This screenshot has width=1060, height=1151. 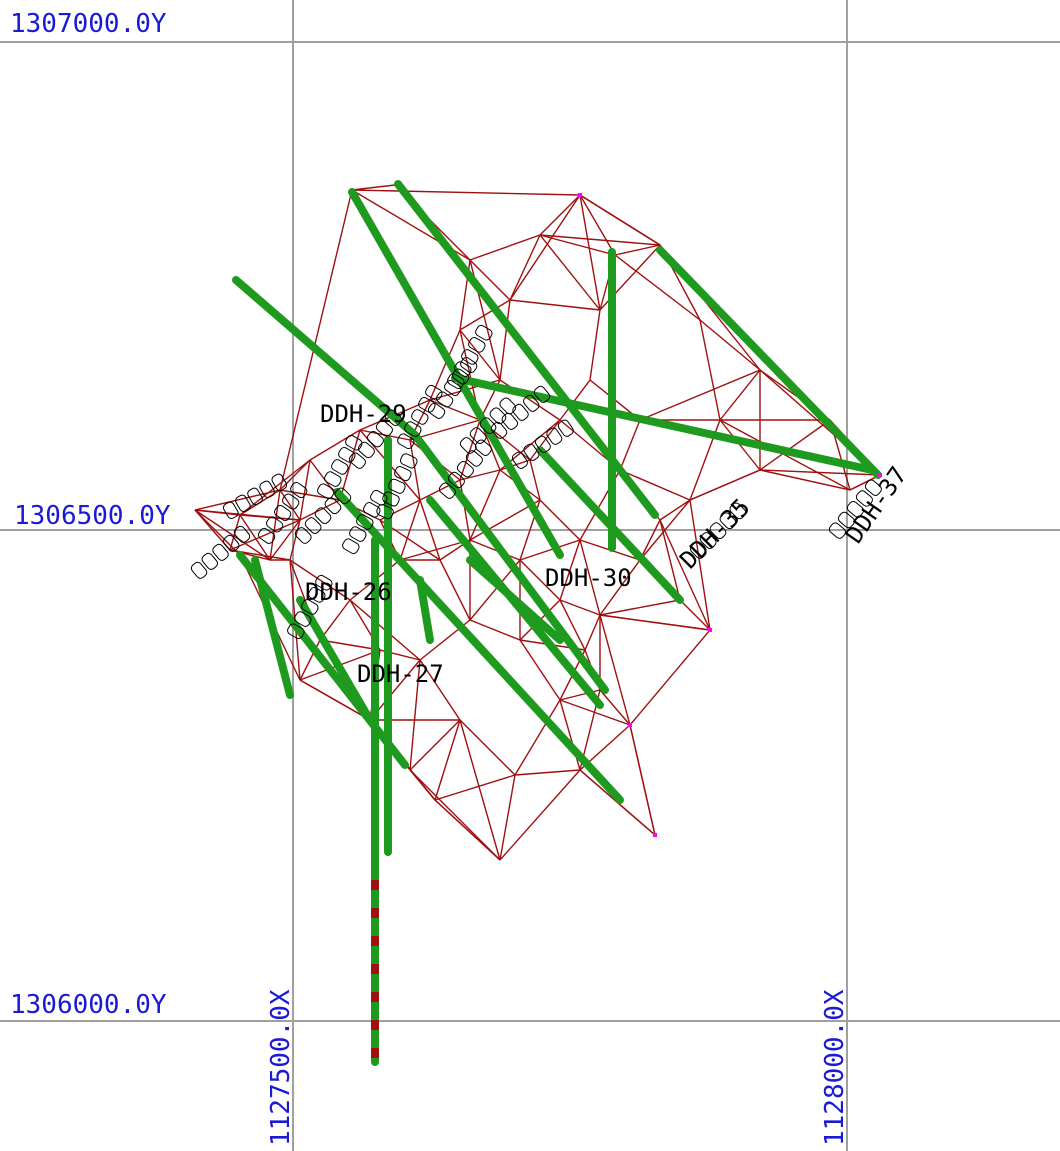 What do you see at coordinates (400, 674) in the screenshot?
I see `drillhole-label-ddh-27: DDH-27` at bounding box center [400, 674].